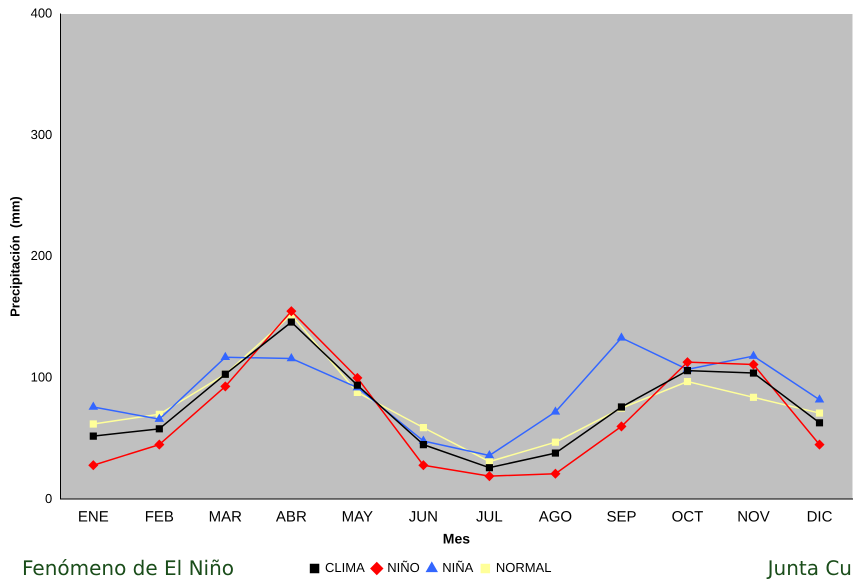  What do you see at coordinates (819, 517) in the screenshot?
I see `x-tick-label: DIC` at bounding box center [819, 517].